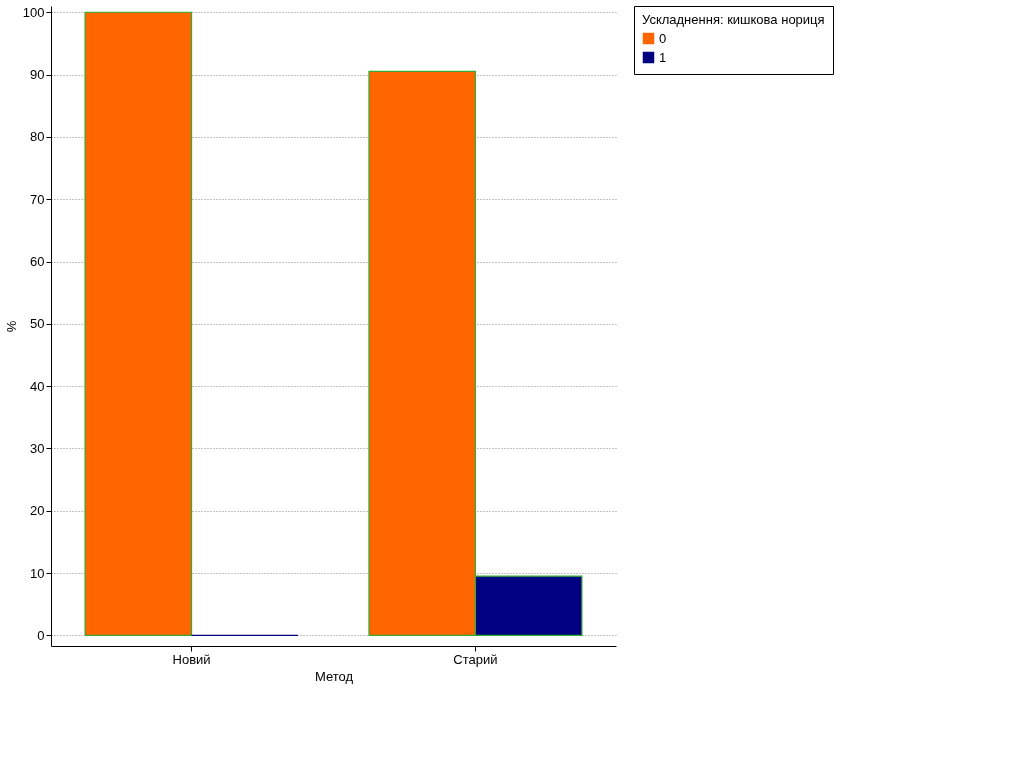  I want to click on y-tick-label: 30, so click(37, 448).